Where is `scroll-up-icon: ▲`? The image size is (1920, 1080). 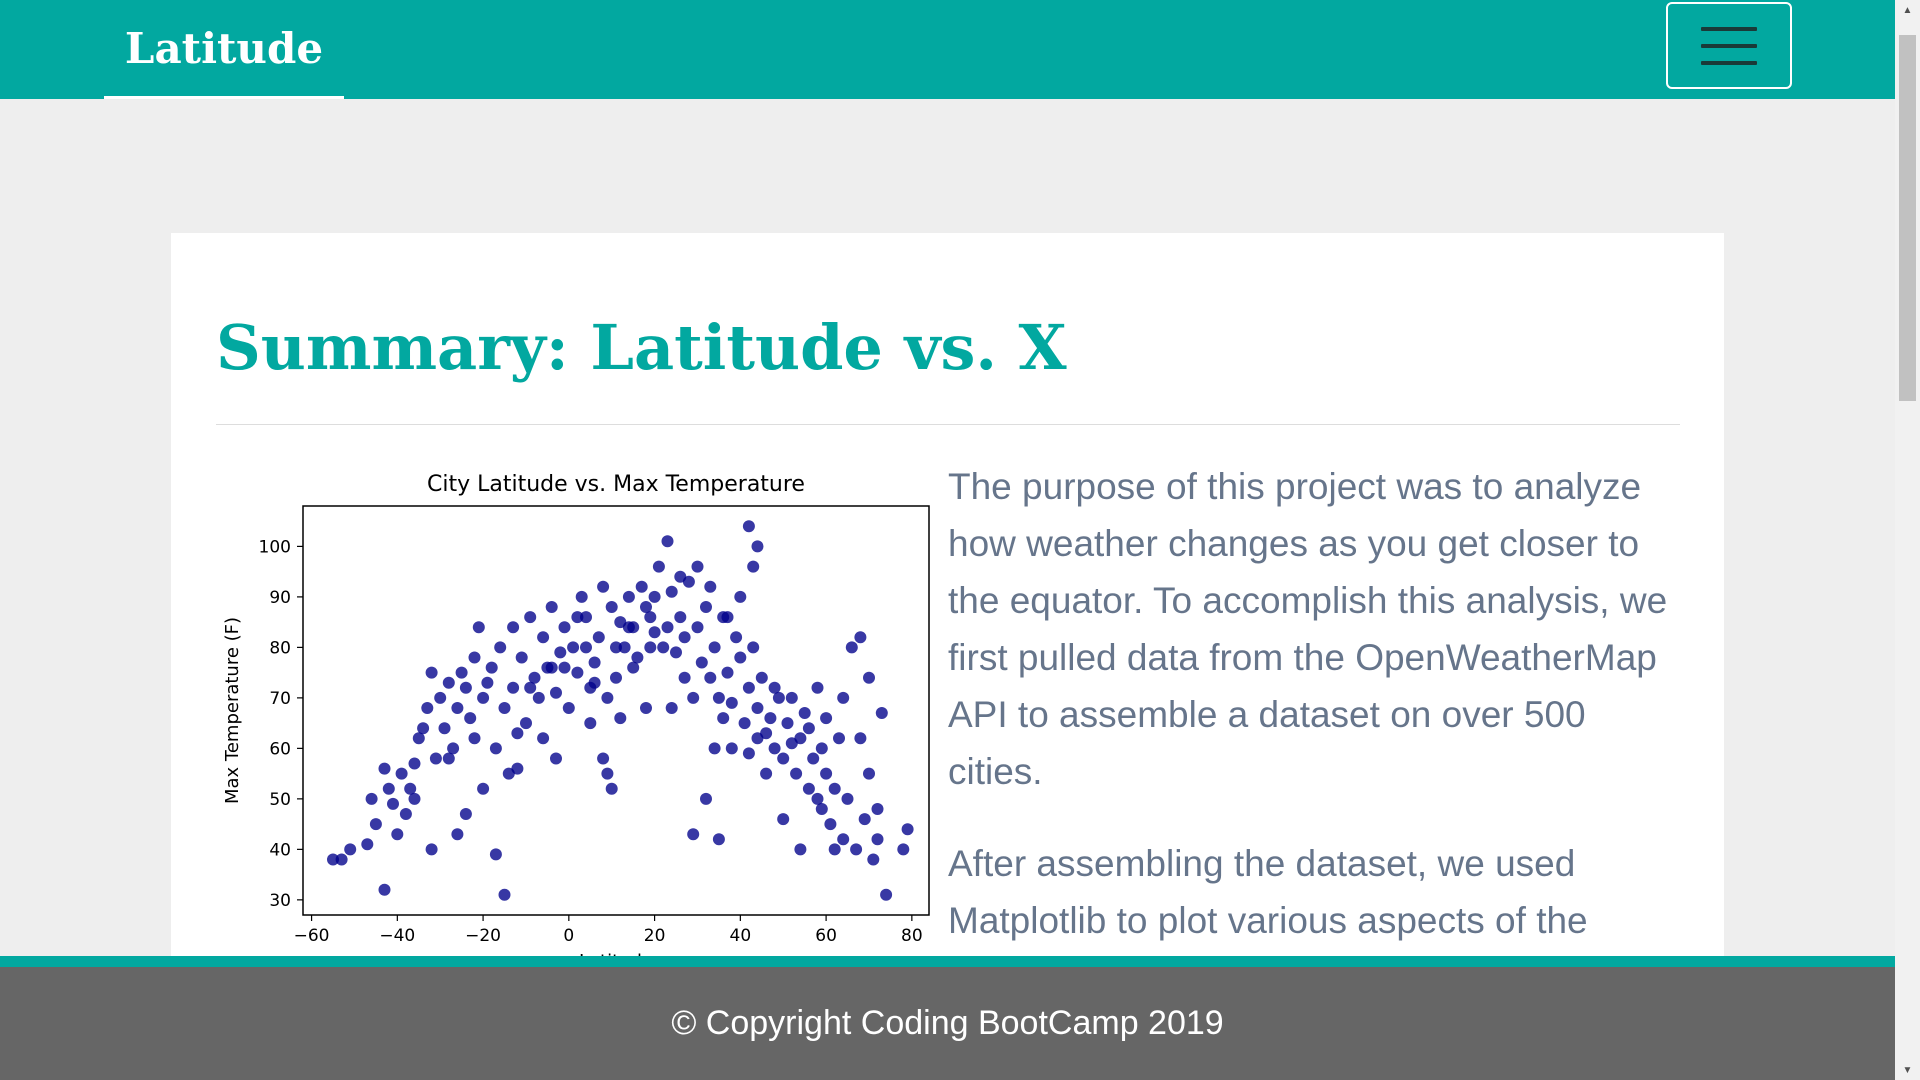
scroll-up-icon: ▲ is located at coordinates (1907, 10).